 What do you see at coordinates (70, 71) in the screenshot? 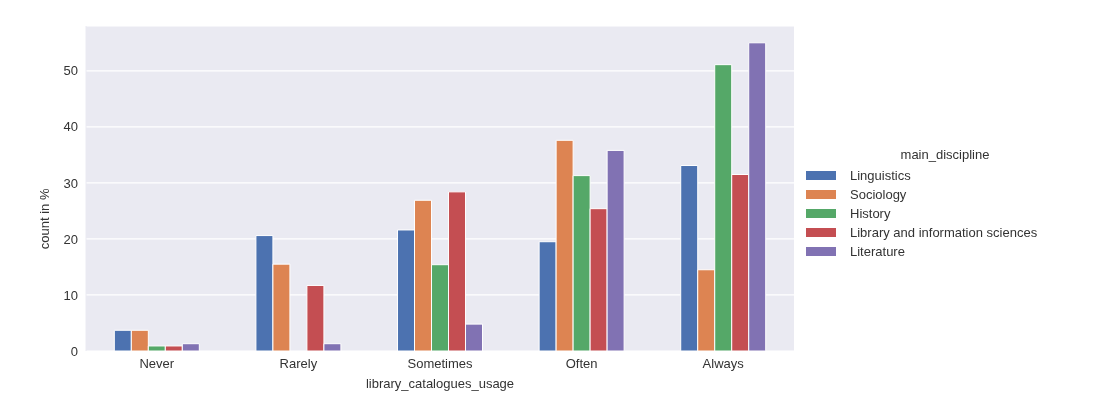
I see `y-tick-label: 50` at bounding box center [70, 71].